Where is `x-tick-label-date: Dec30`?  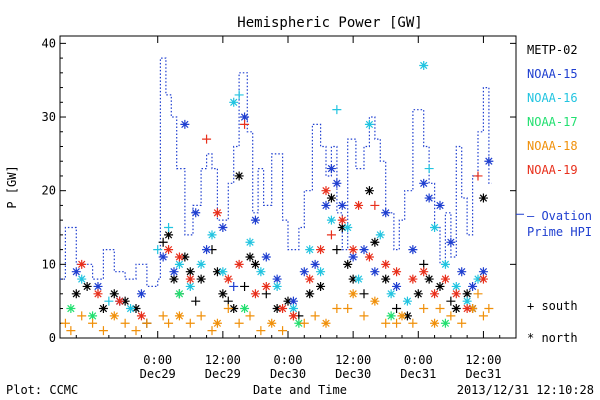 x-tick-label-date: Dec30 is located at coordinates (353, 374).